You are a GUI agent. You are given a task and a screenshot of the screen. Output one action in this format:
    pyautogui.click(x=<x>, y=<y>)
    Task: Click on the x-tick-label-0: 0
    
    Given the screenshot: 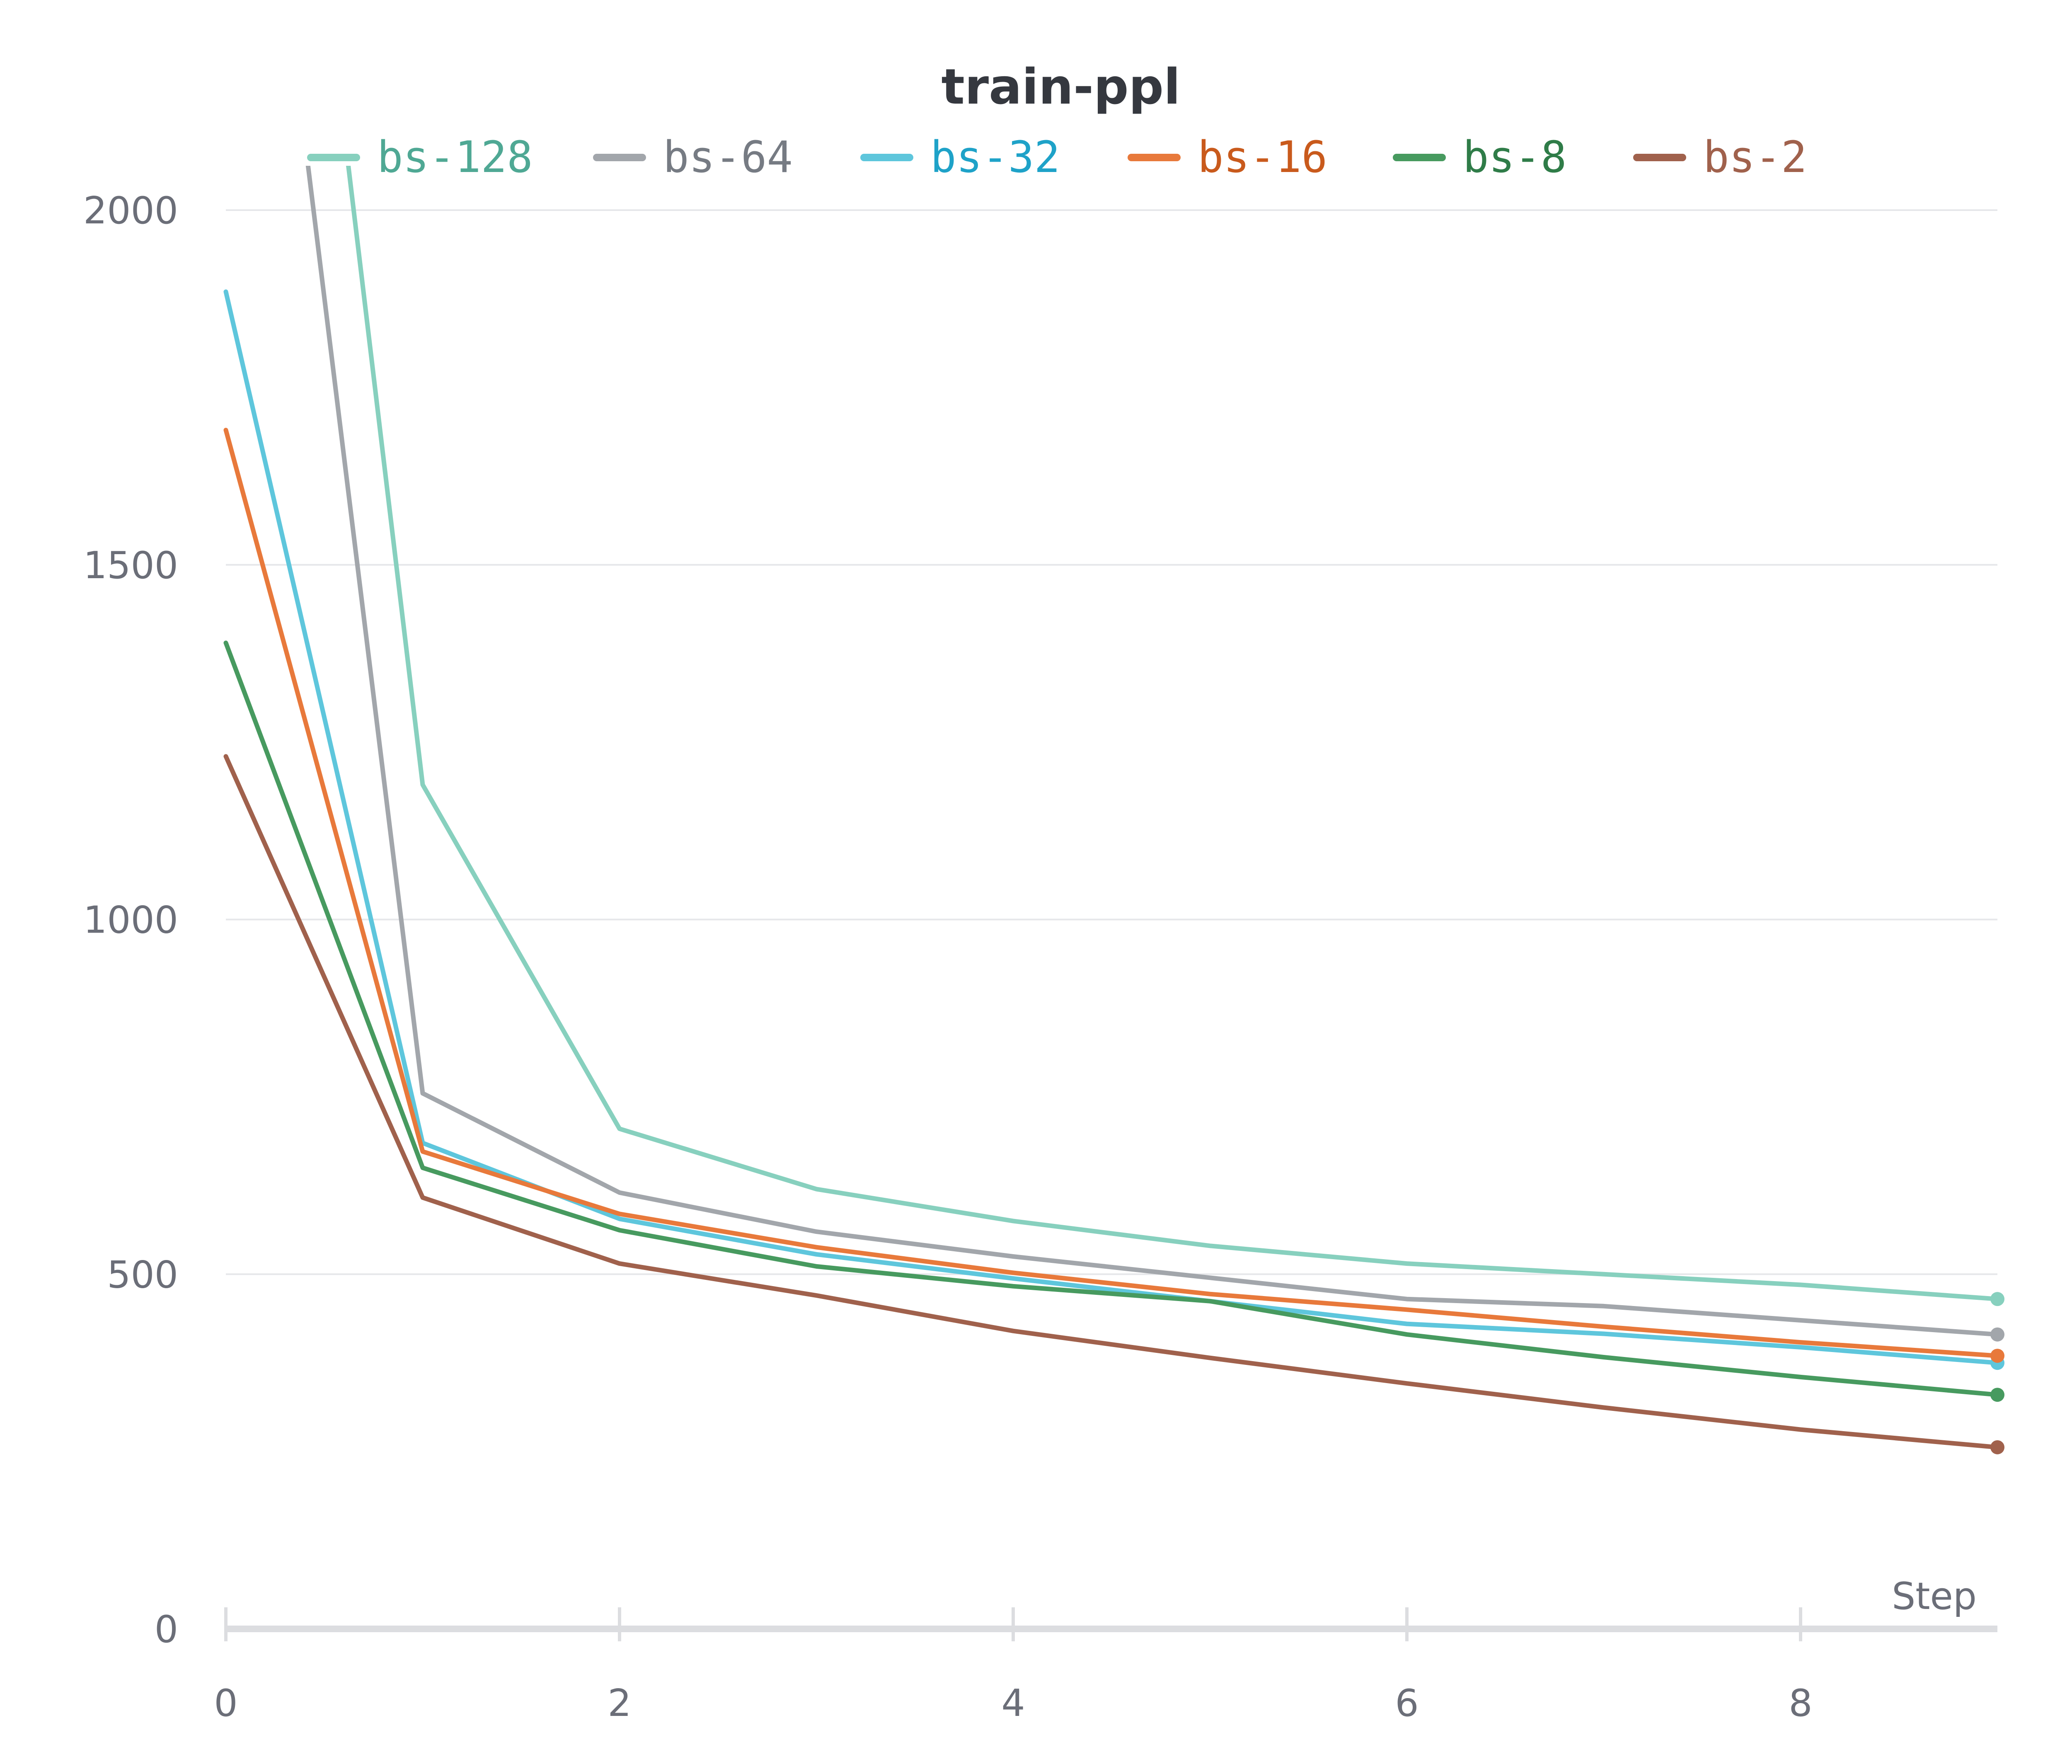 What is the action you would take?
    pyautogui.click(x=225, y=1703)
    